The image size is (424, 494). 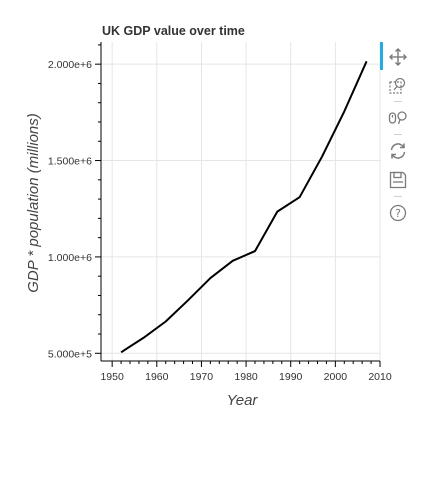 I want to click on x-tick-label: 1990, so click(x=291, y=377).